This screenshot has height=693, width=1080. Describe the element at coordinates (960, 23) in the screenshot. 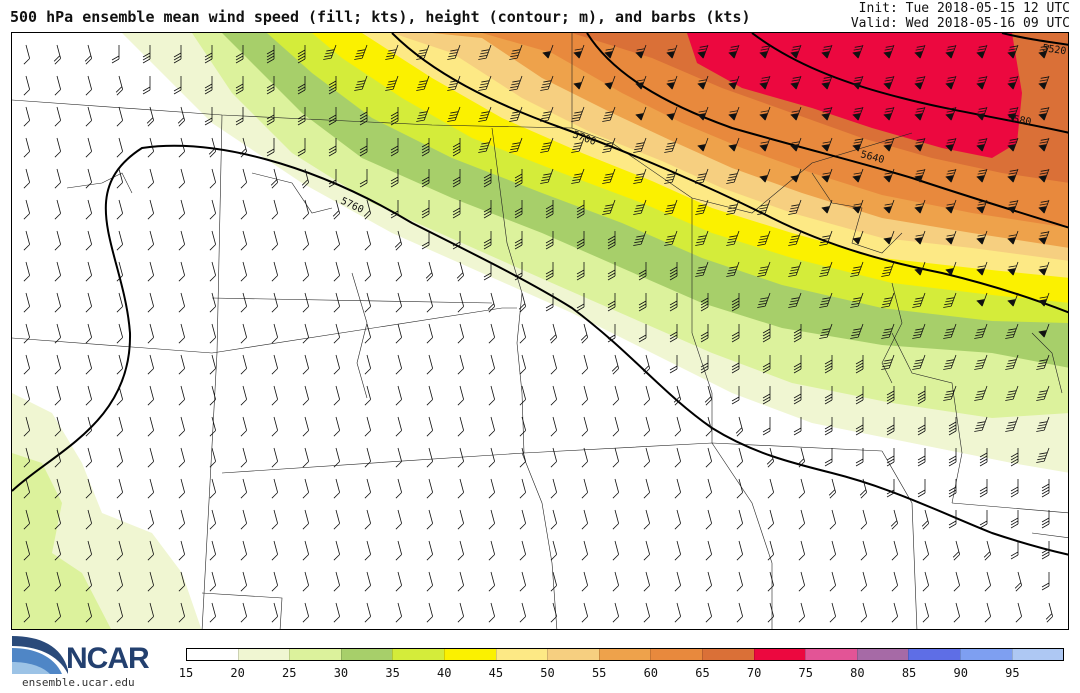

I see `valid-time: Valid: Wed 2018-05-16 09 UTC` at that location.